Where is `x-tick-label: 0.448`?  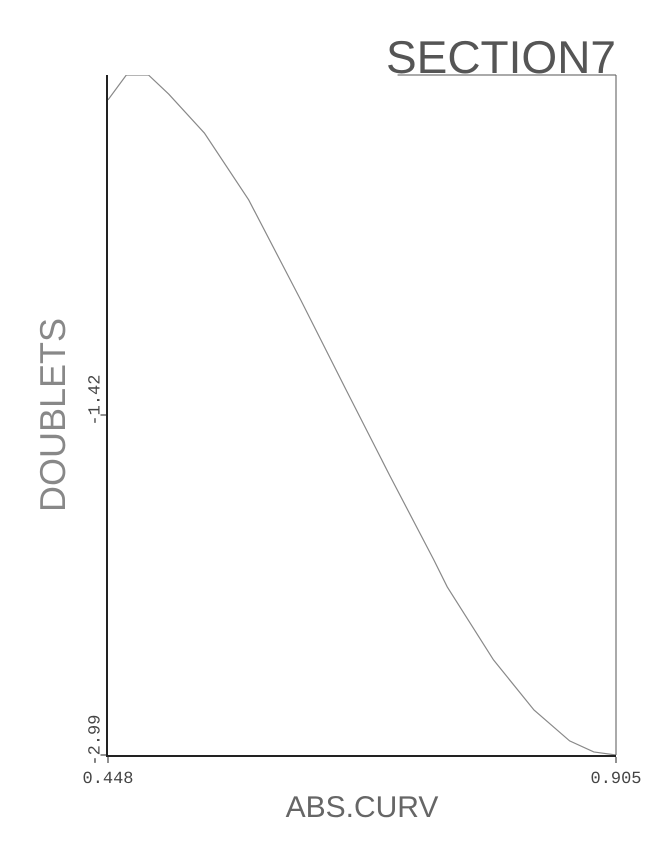
x-tick-label: 0.448 is located at coordinates (108, 780).